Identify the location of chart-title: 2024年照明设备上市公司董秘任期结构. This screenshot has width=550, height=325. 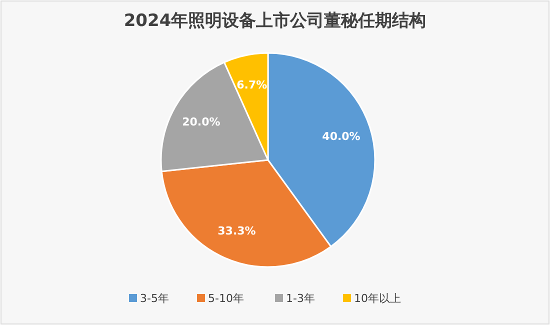
(275, 21).